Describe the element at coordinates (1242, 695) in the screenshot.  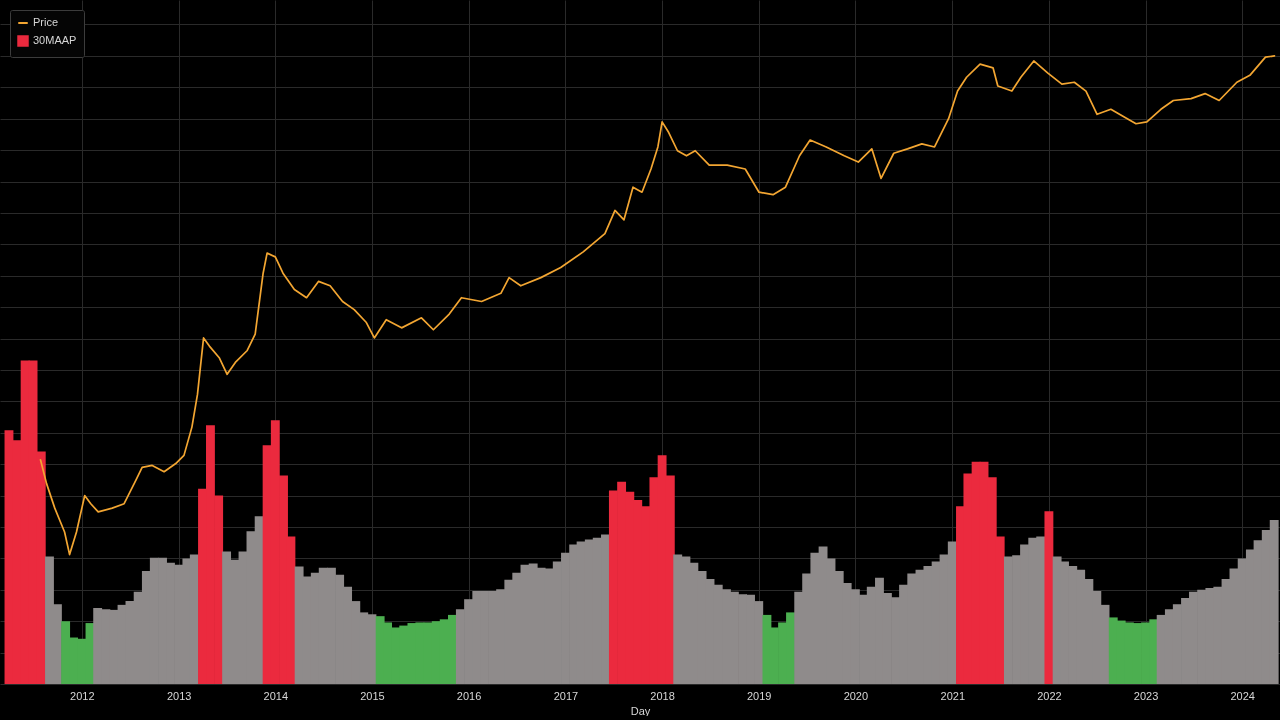
I see `x-tick-label: 2024` at that location.